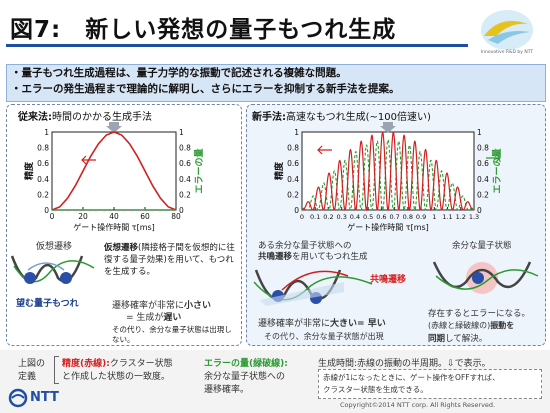 The width and height of the screenshot is (550, 413). Describe the element at coordinates (313, 287) in the screenshot. I see `resonance-diagram` at that location.